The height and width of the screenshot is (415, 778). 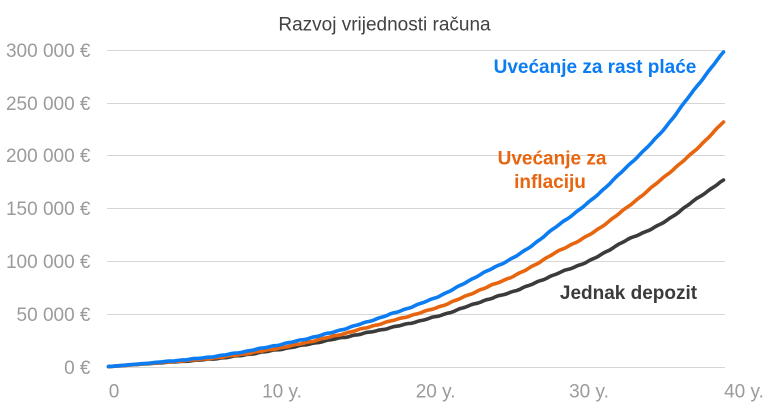 What do you see at coordinates (48, 104) in the screenshot?
I see `svg-text: 250 000 €` at bounding box center [48, 104].